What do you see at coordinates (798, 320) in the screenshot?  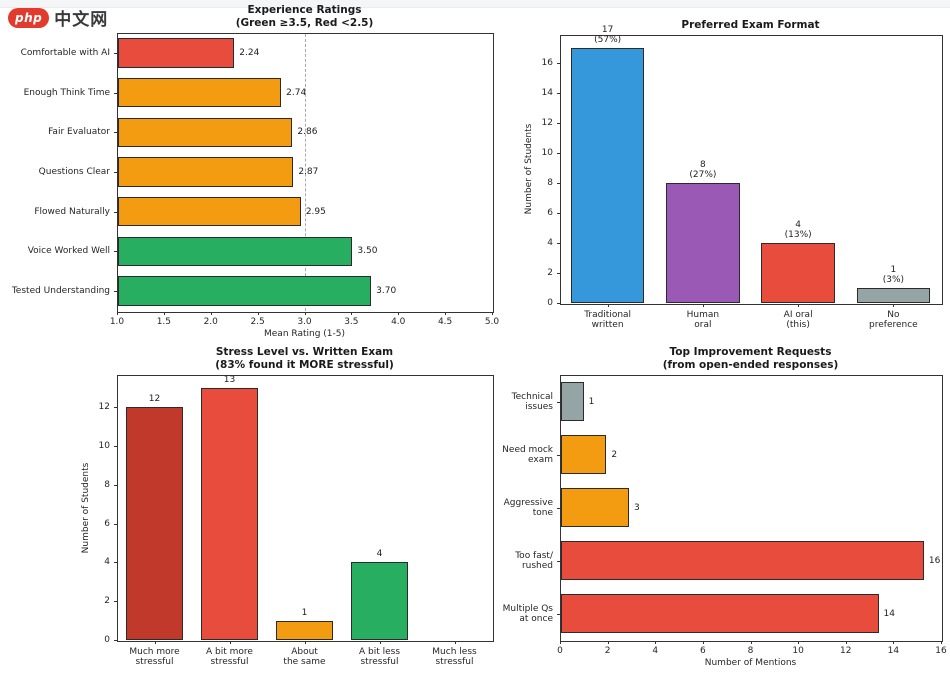 I see `category-label: AI oral (this)` at bounding box center [798, 320].